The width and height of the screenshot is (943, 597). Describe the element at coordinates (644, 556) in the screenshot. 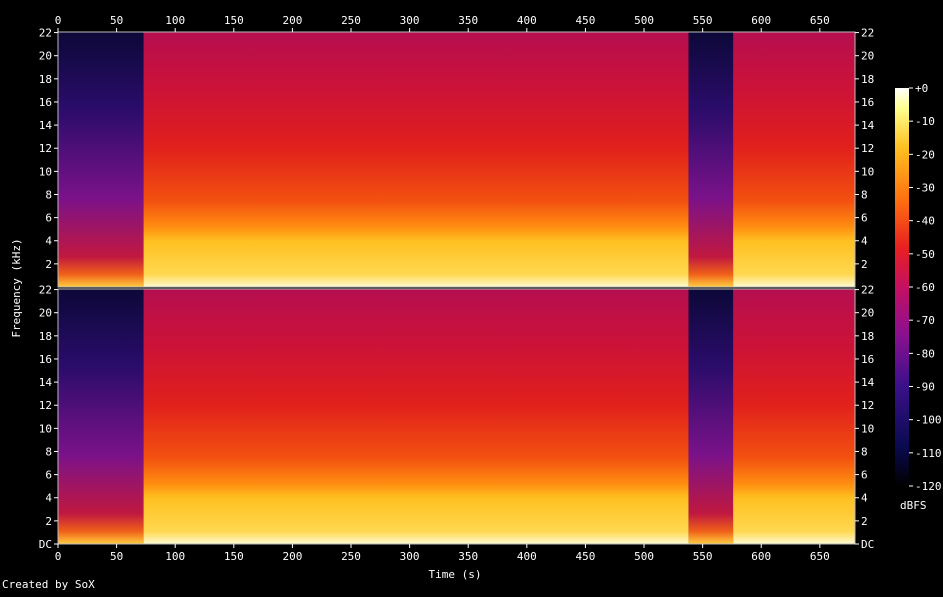

I see `x-tick-bottom-10: 500` at that location.